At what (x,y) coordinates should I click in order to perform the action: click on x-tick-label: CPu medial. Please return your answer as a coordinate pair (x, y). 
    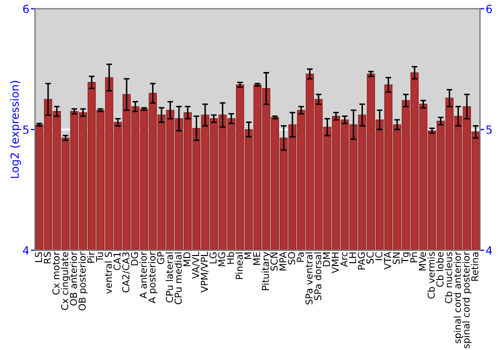
    Looking at the image, I should click on (178, 278).